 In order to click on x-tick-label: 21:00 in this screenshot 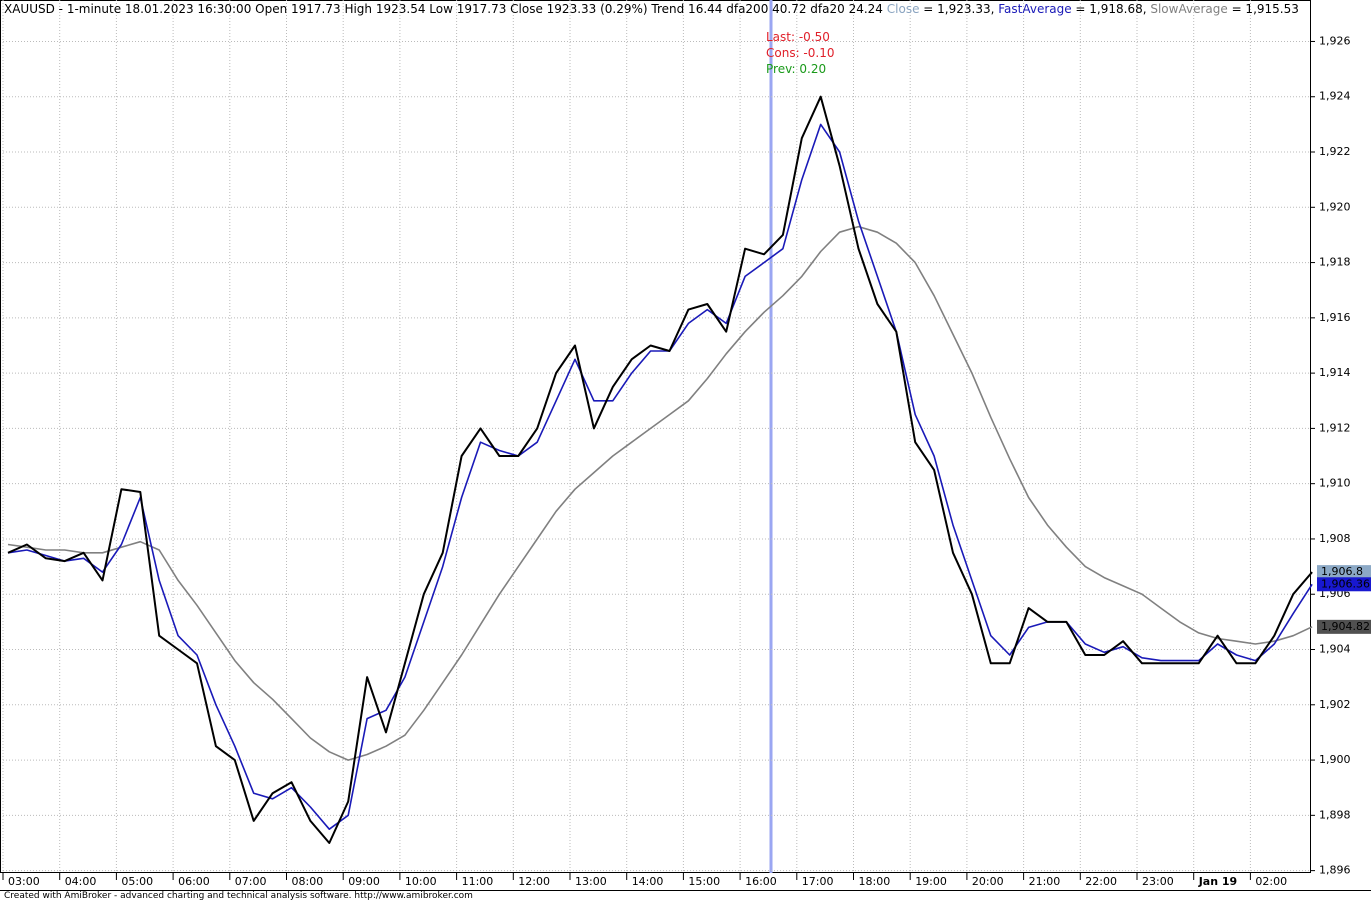, I will do `click(1045, 881)`.